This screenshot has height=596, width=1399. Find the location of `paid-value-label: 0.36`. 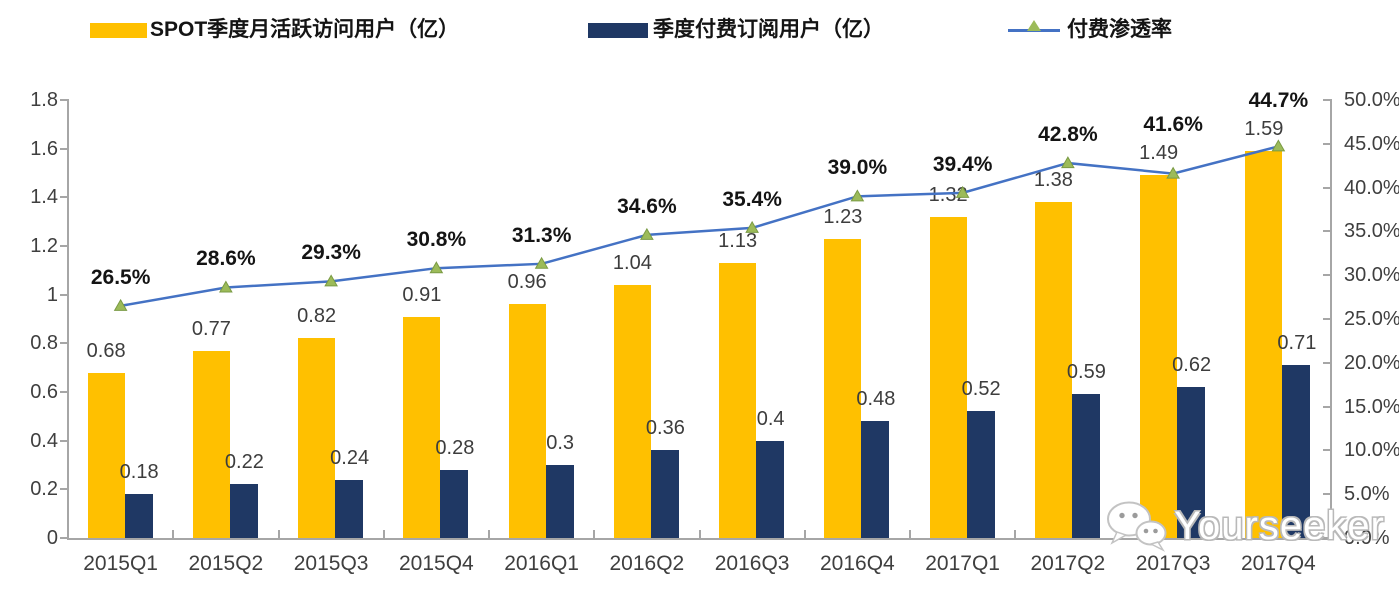

paid-value-label: 0.36 is located at coordinates (665, 428).